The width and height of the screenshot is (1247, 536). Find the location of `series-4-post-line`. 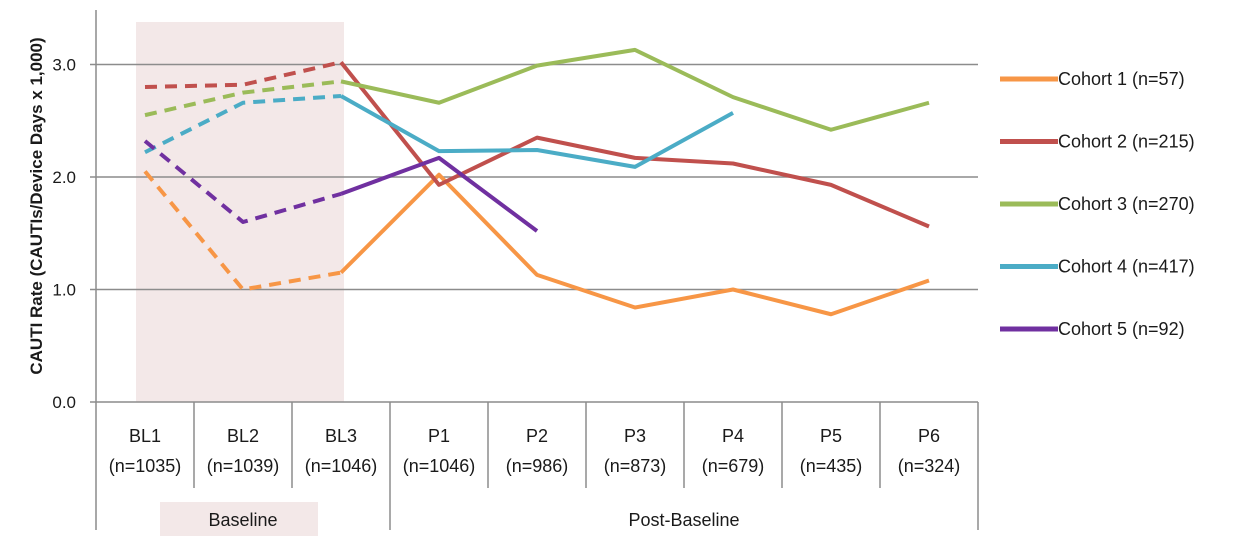

series-4-post-line is located at coordinates (537, 131).